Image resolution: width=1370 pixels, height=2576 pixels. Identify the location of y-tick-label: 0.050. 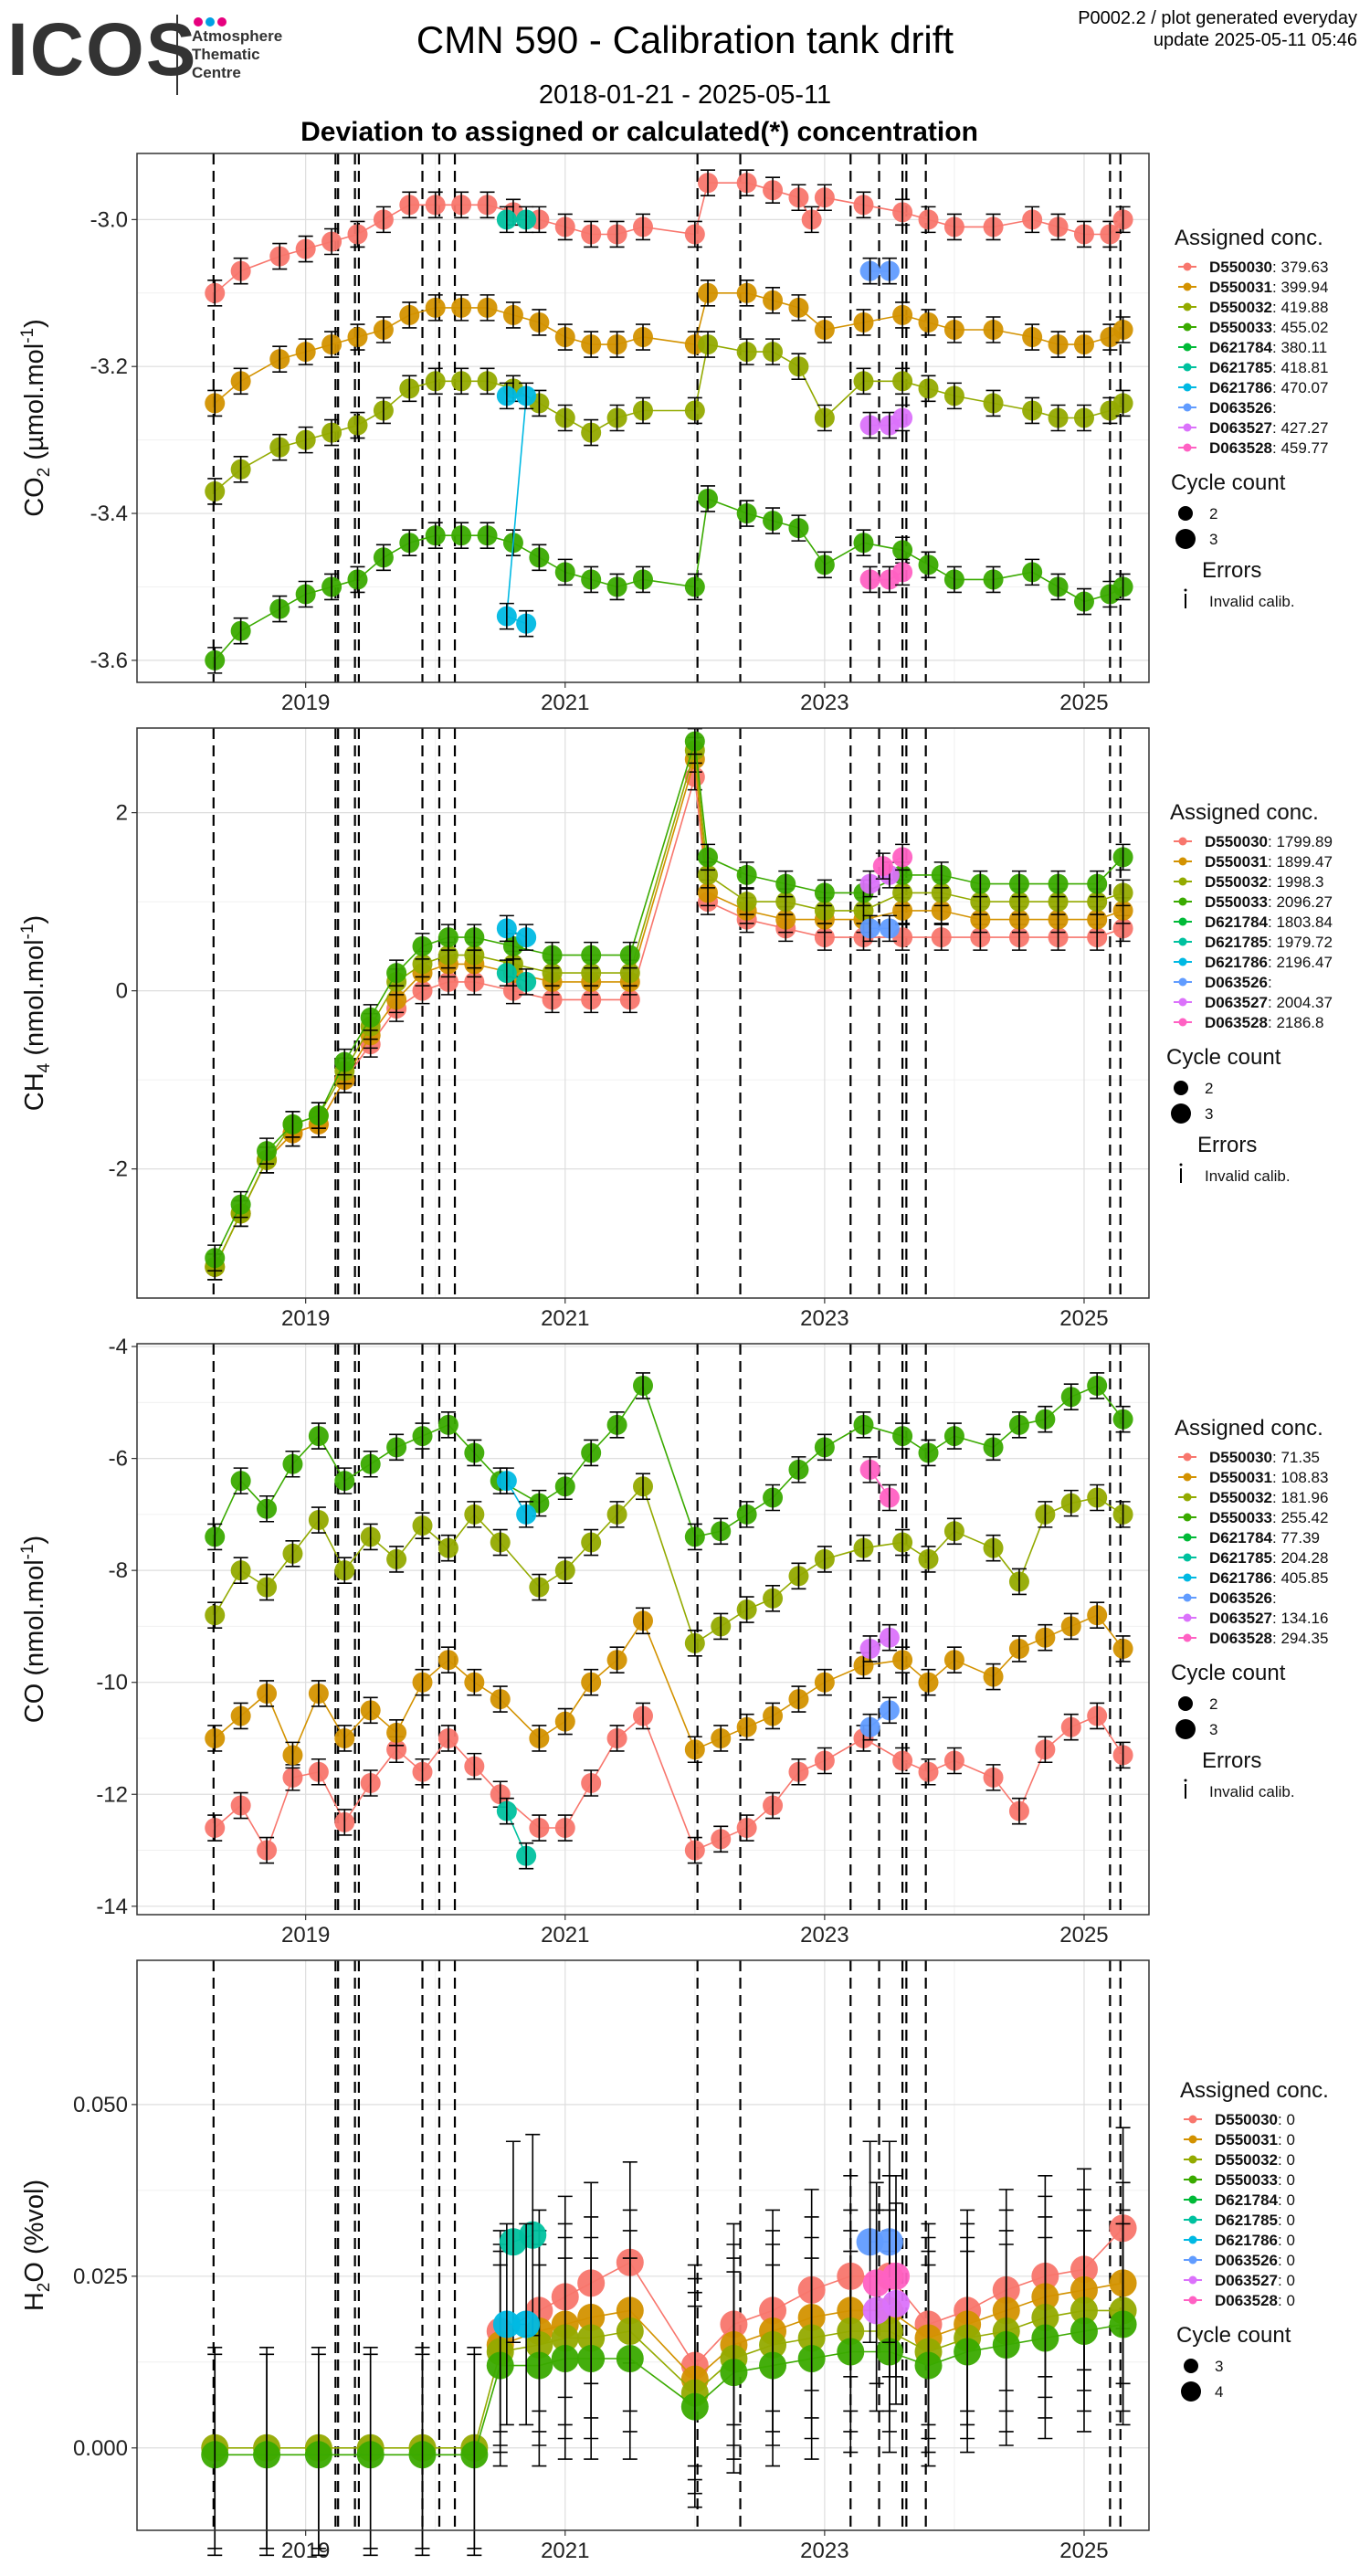
(100, 2105).